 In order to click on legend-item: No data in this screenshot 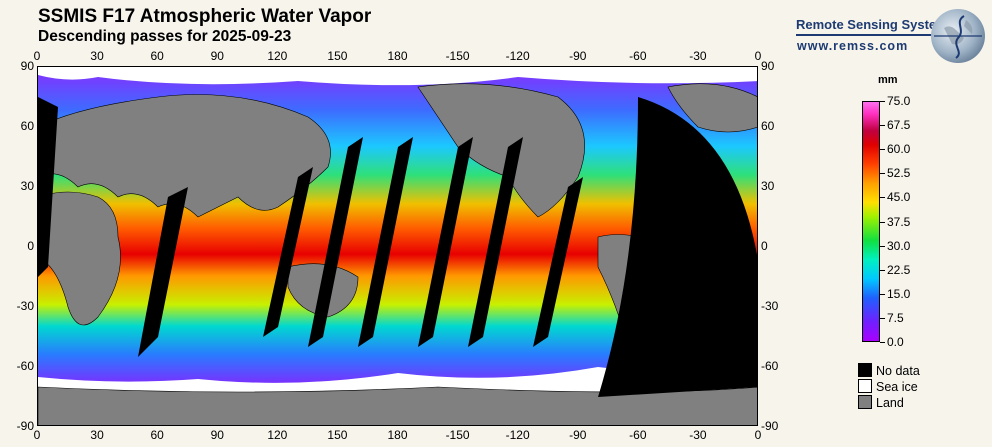, I will do `click(889, 370)`.